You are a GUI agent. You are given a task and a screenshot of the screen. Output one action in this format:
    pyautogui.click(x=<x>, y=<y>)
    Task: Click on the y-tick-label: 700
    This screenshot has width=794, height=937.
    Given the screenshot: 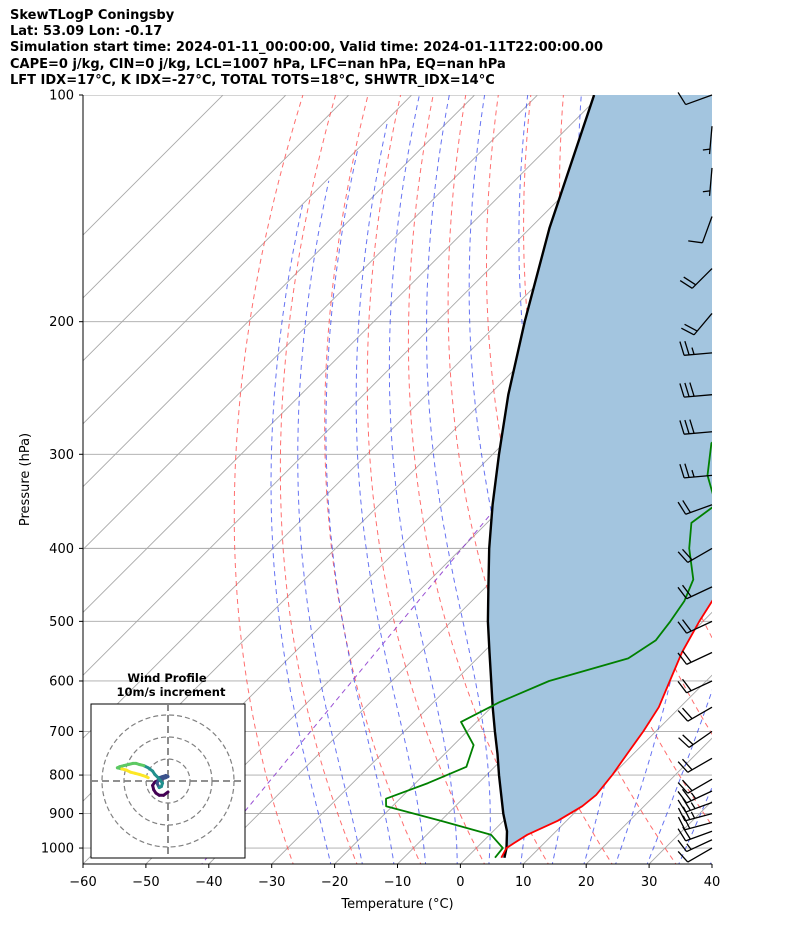 What is the action you would take?
    pyautogui.click(x=61, y=732)
    